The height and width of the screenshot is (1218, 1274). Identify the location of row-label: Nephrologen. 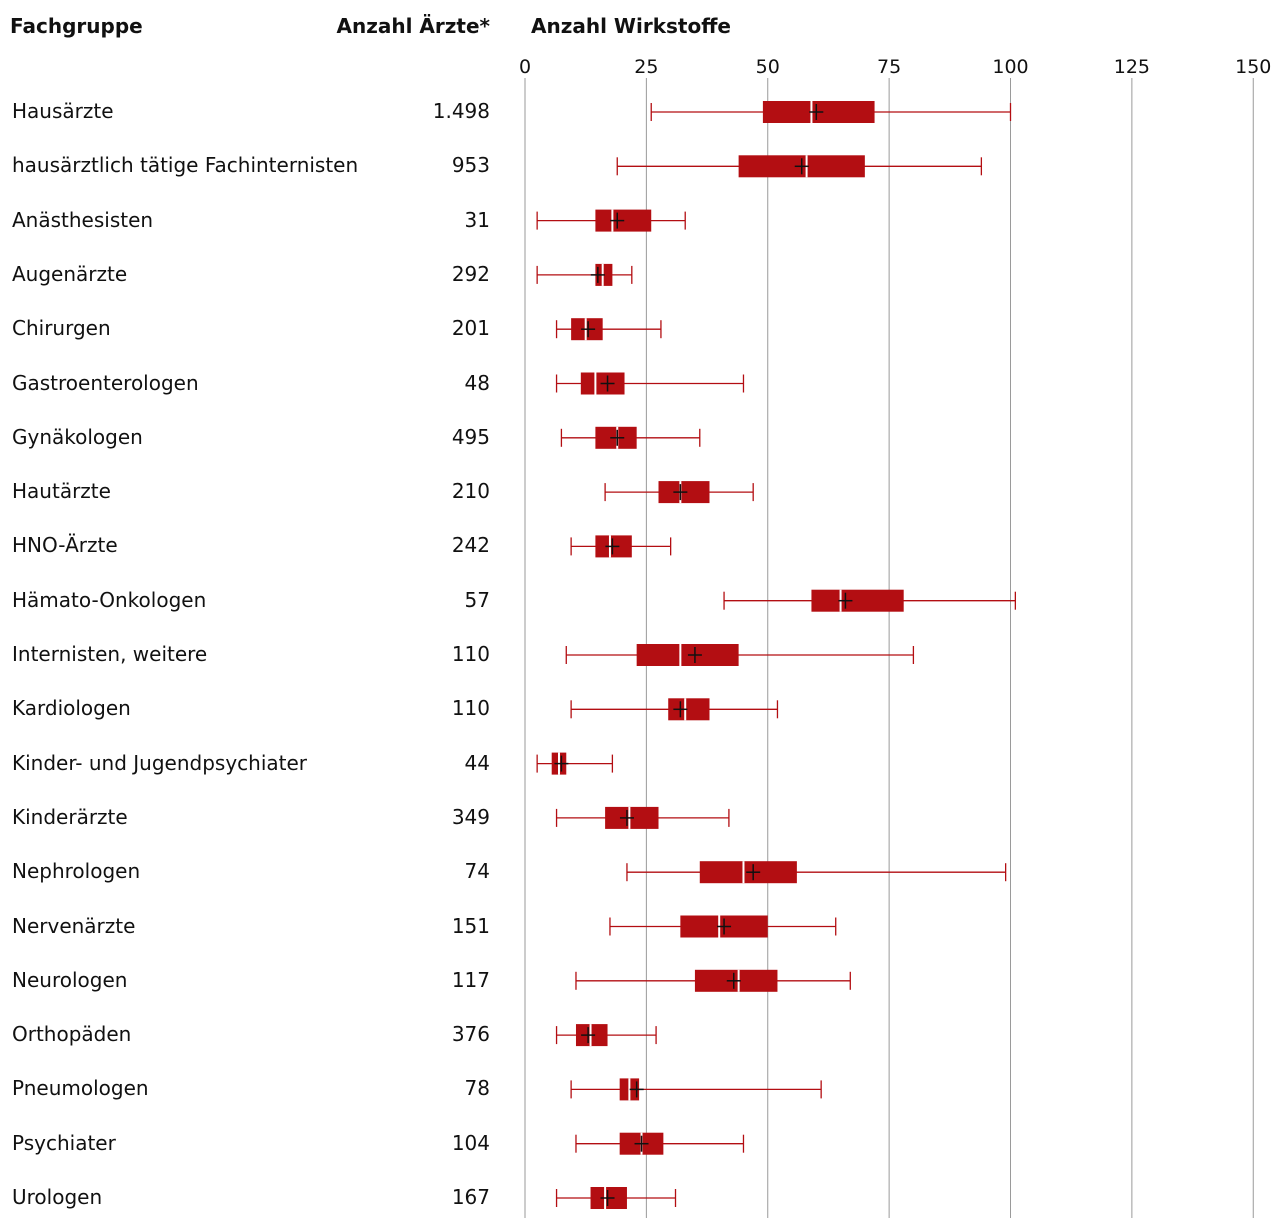
(76, 871).